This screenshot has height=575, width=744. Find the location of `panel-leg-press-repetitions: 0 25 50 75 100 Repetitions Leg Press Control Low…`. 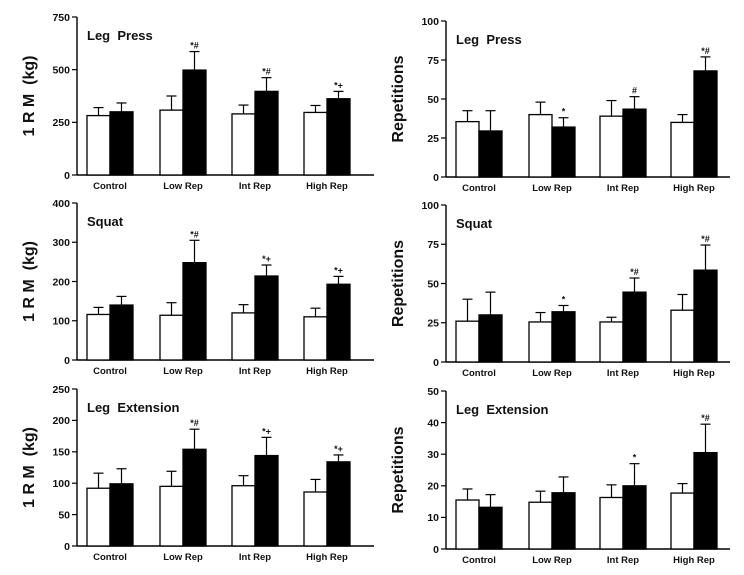

panel-leg-press-repetitions: 0 25 50 75 100 Repetitions Leg Press Control Low… is located at coordinates (560, 105).